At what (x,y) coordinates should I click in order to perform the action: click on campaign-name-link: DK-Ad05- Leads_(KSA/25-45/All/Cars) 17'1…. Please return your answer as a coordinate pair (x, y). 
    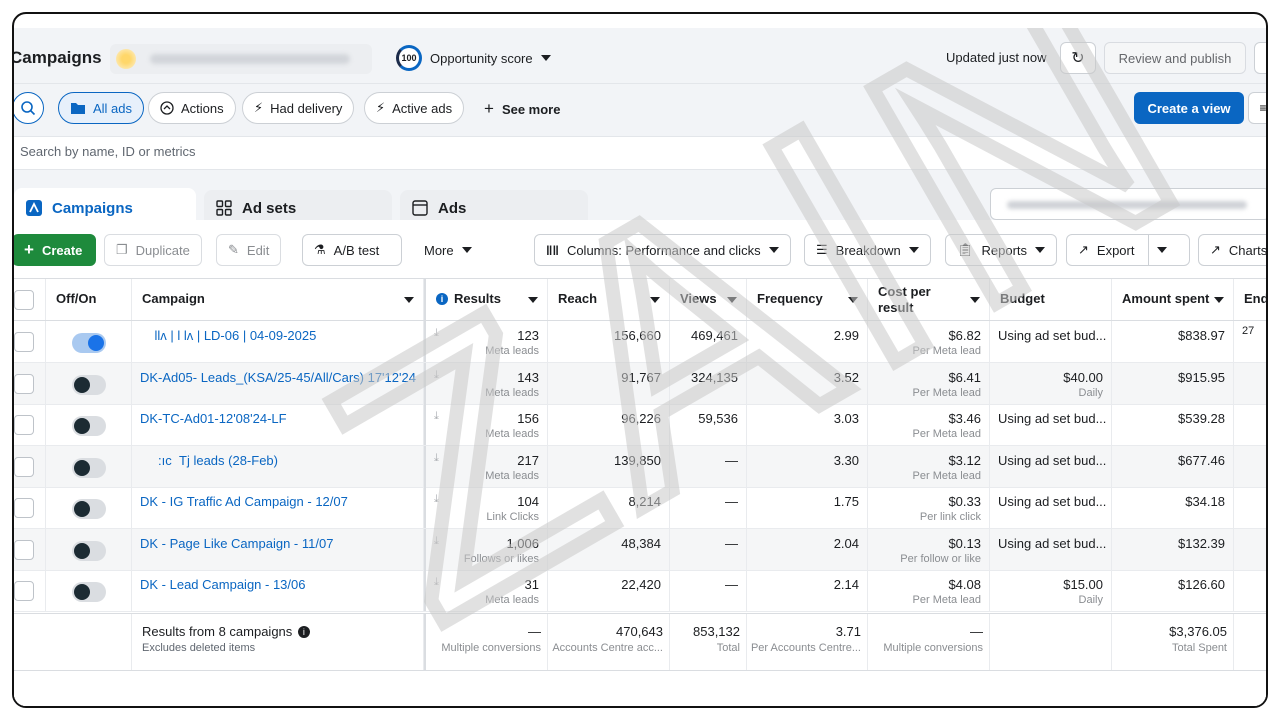
    Looking at the image, I should click on (278, 377).